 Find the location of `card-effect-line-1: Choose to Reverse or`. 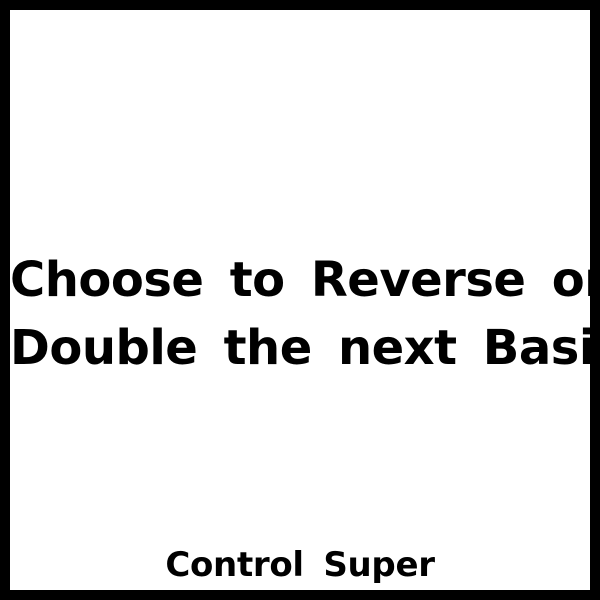

card-effect-line-1: Choose to Reverse or is located at coordinates (305, 280).